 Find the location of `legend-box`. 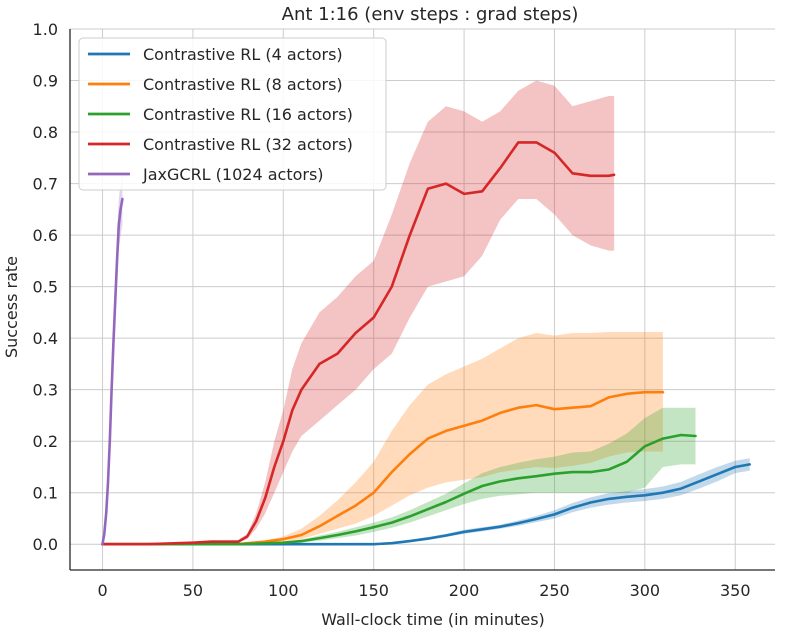

legend-box is located at coordinates (232, 114).